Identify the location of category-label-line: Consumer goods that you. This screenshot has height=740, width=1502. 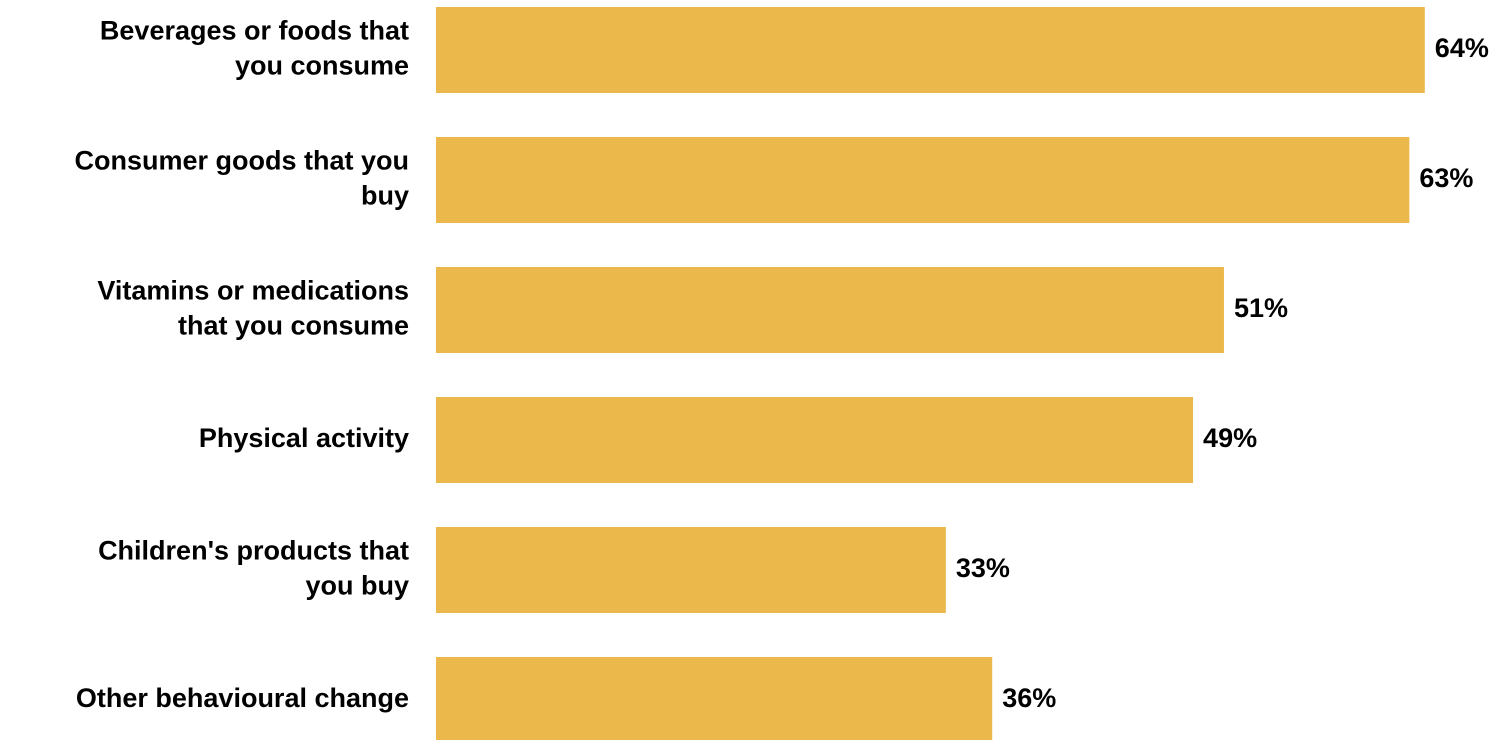
(241, 161).